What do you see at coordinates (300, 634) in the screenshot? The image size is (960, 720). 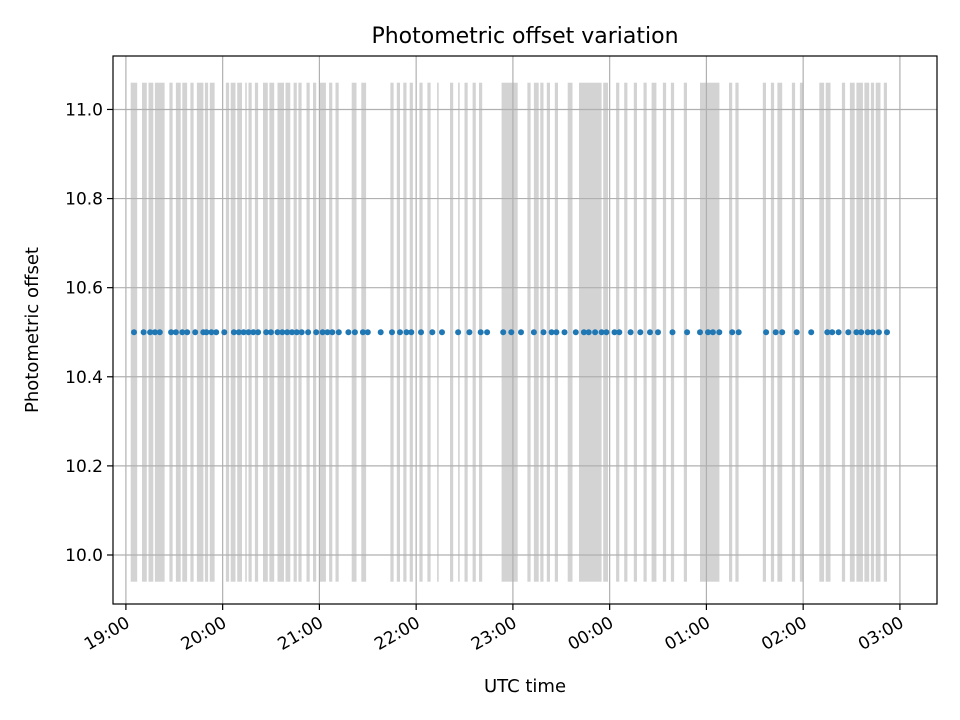 I see `x-tick-label: 21:00` at bounding box center [300, 634].